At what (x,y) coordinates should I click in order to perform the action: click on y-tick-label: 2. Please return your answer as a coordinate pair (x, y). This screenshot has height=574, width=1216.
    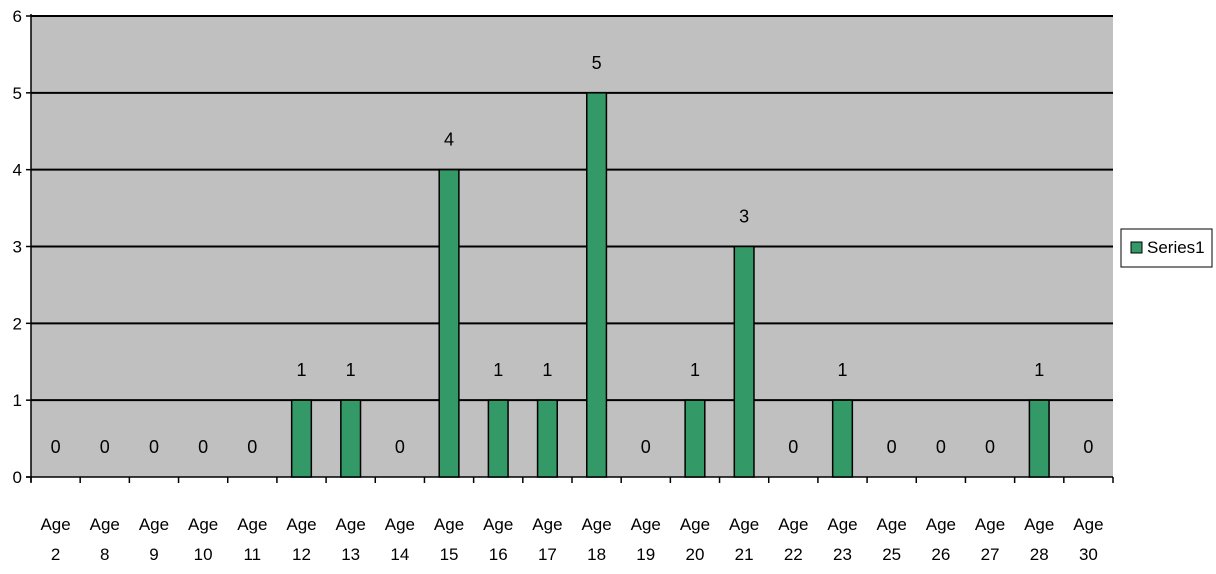
    Looking at the image, I should click on (17, 323).